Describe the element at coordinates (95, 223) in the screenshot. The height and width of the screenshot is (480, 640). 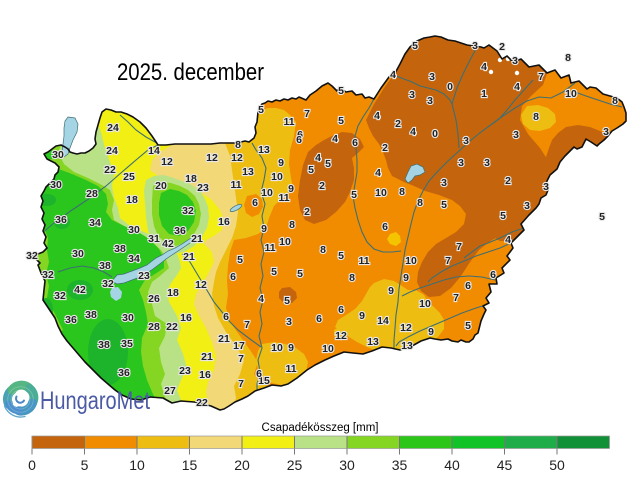
I see `svg-text: 34` at that location.